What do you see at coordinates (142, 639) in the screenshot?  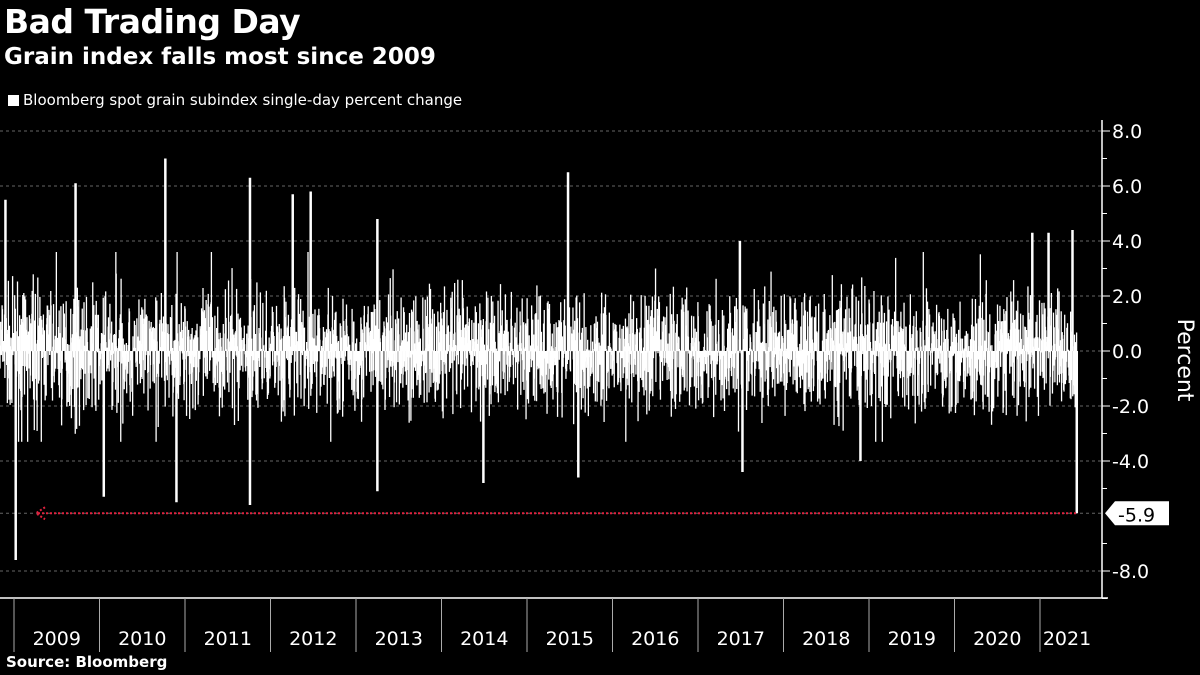 I see `x-tick-label: 2010` at bounding box center [142, 639].